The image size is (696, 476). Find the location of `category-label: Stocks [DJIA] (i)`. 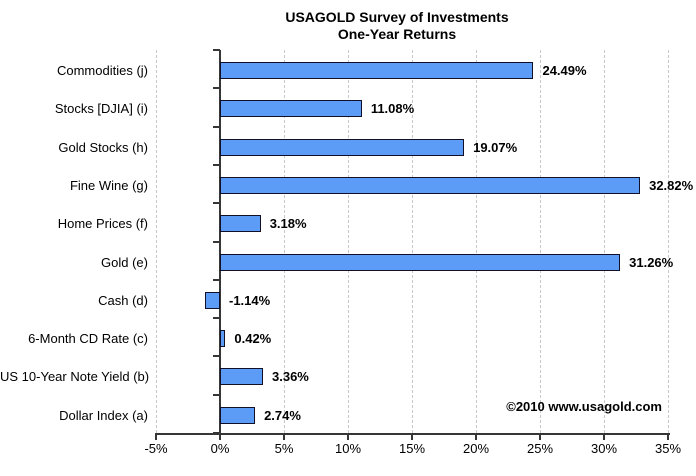

category-label: Stocks [DJIA] (i) is located at coordinates (101, 109).